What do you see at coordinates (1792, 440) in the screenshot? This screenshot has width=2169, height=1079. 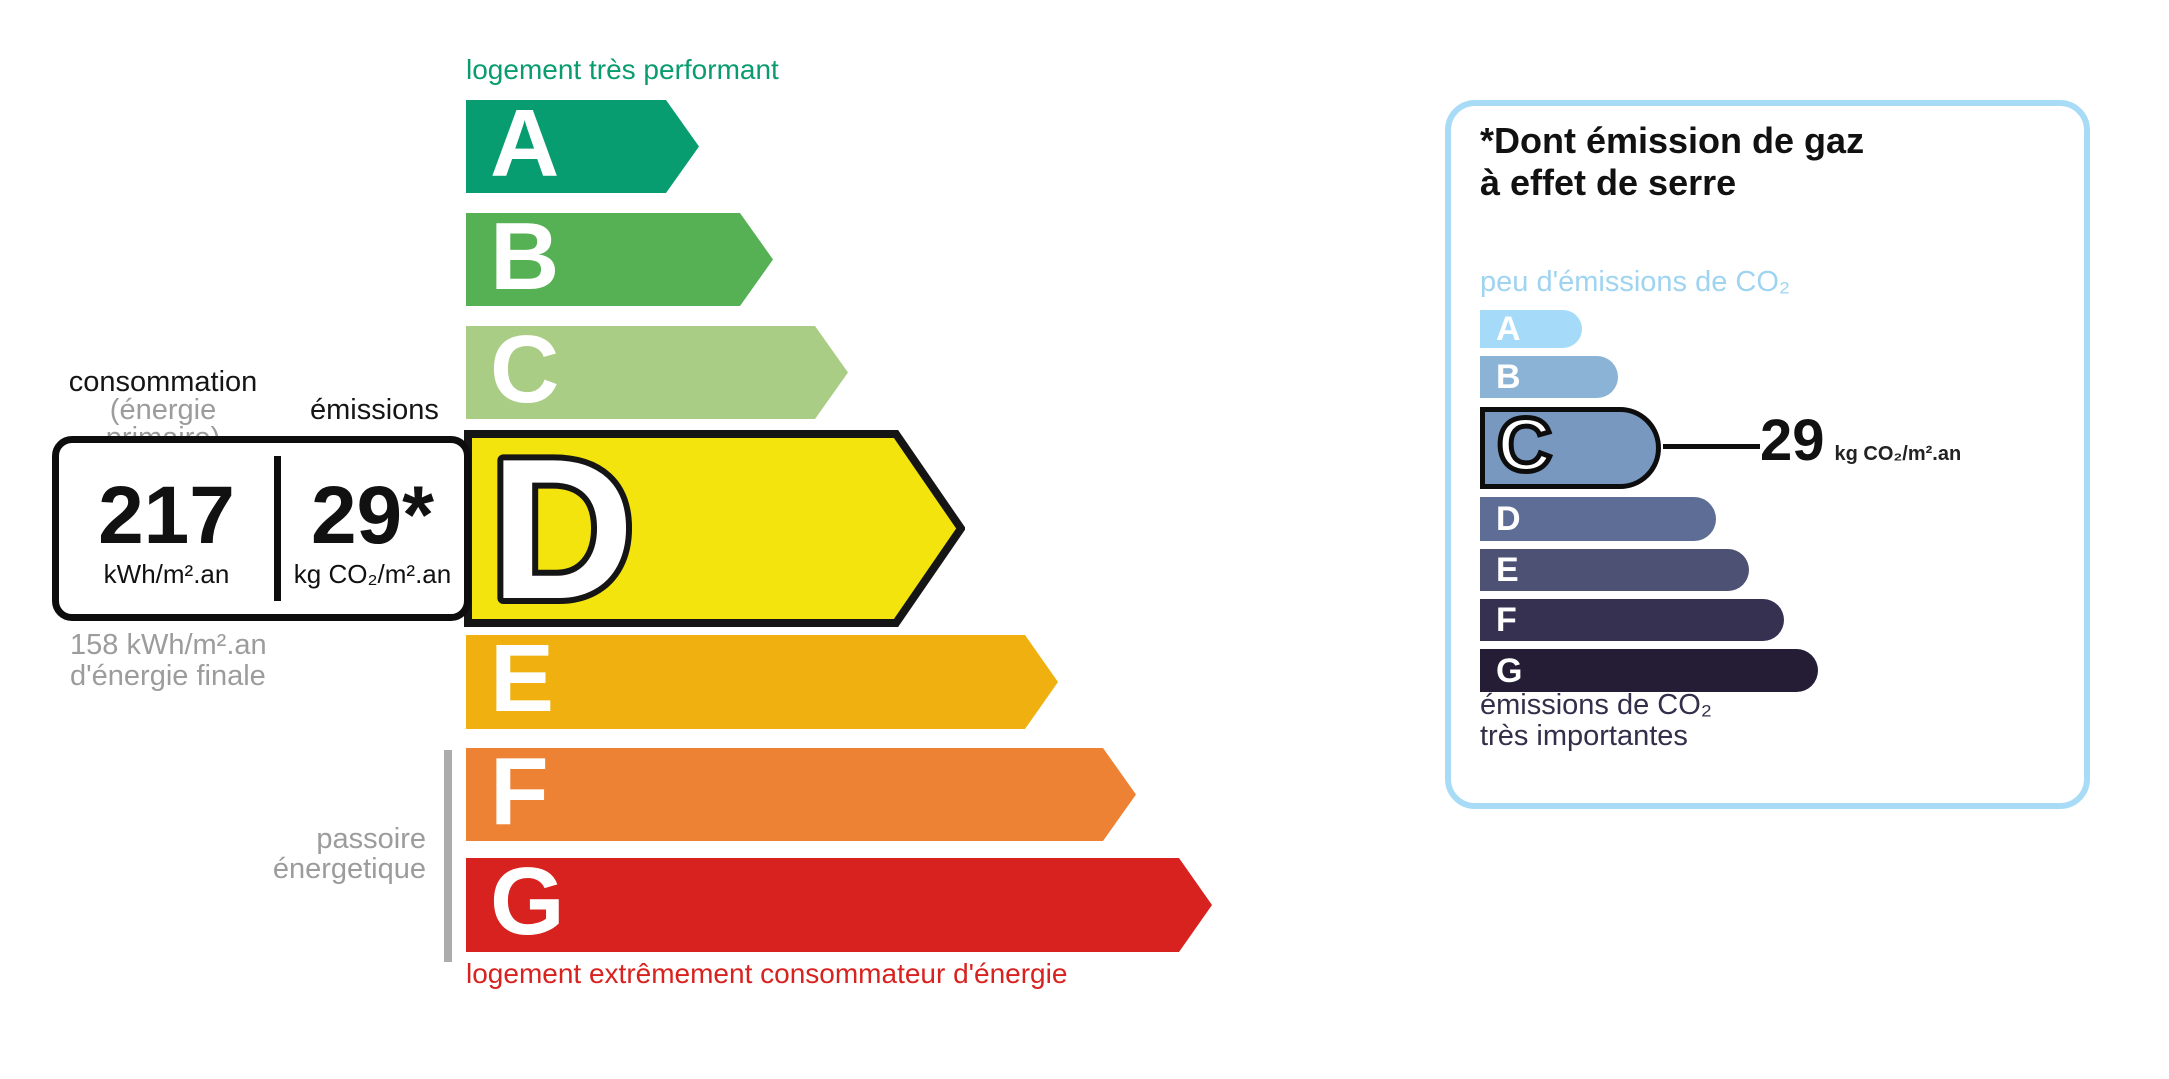 I see `co2-value: 29` at bounding box center [1792, 440].